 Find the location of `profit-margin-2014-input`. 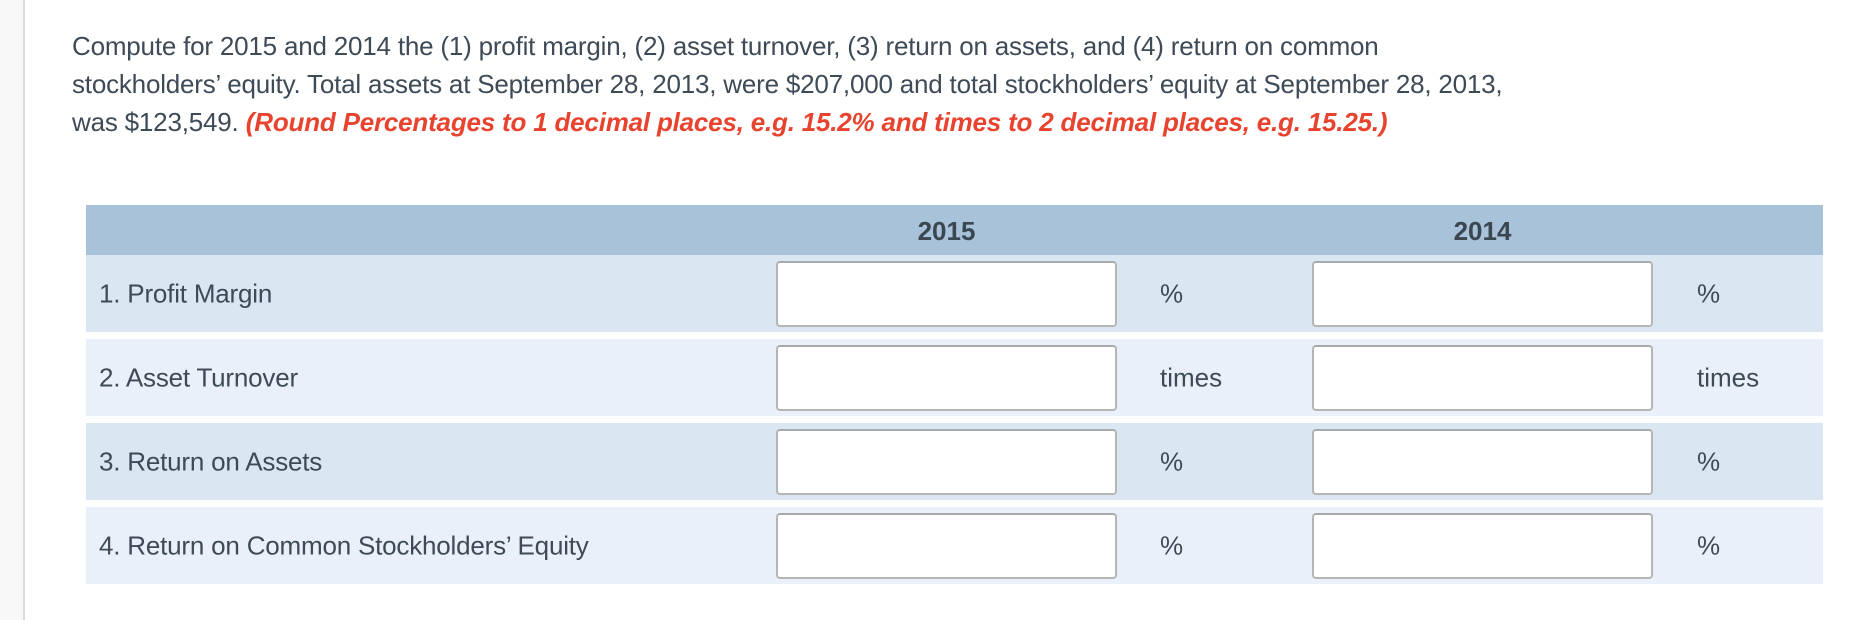

profit-margin-2014-input is located at coordinates (1482, 293).